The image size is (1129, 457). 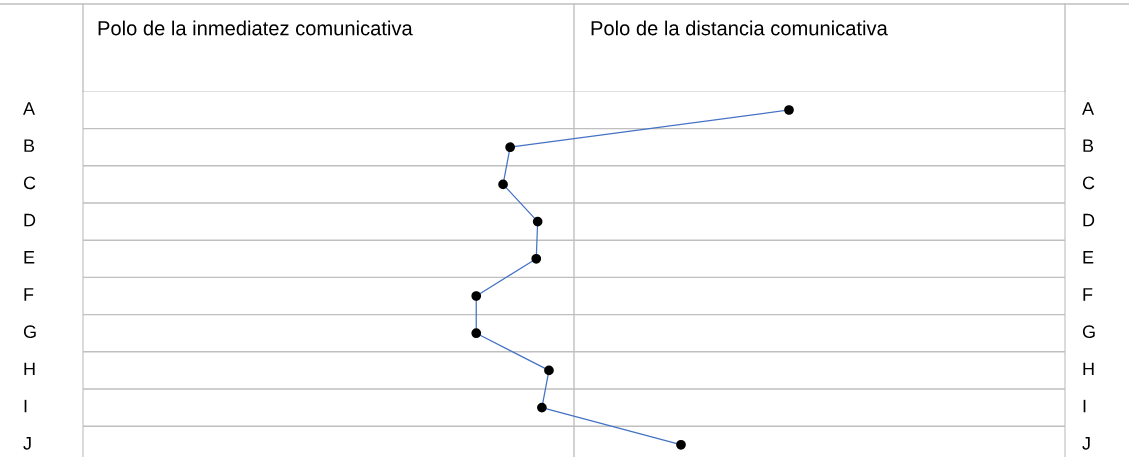 What do you see at coordinates (1088, 294) in the screenshot?
I see `category-label: F` at bounding box center [1088, 294].